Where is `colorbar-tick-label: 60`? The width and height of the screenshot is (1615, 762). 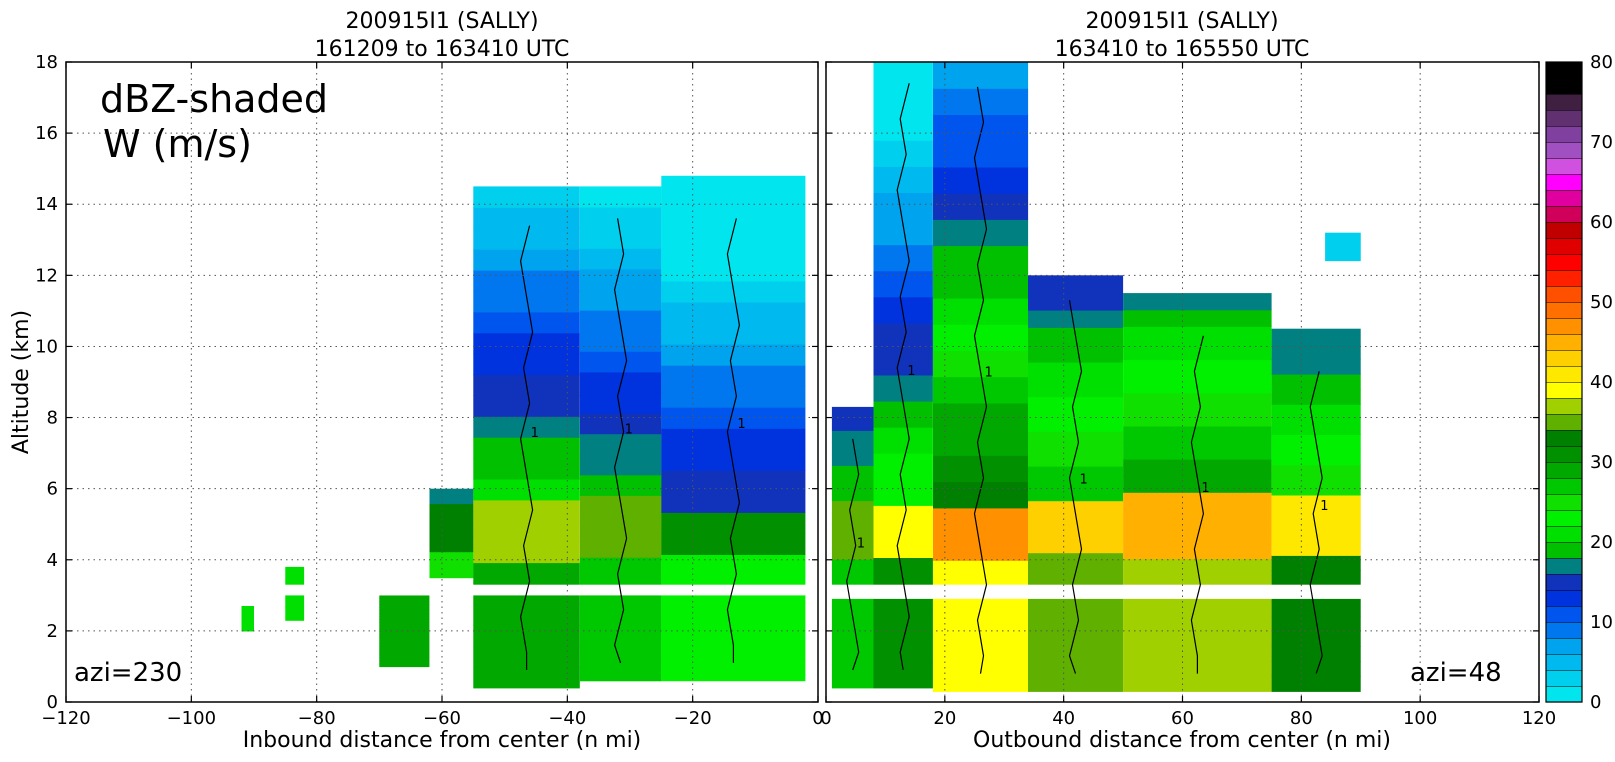 colorbar-tick-label: 60 is located at coordinates (1601, 222).